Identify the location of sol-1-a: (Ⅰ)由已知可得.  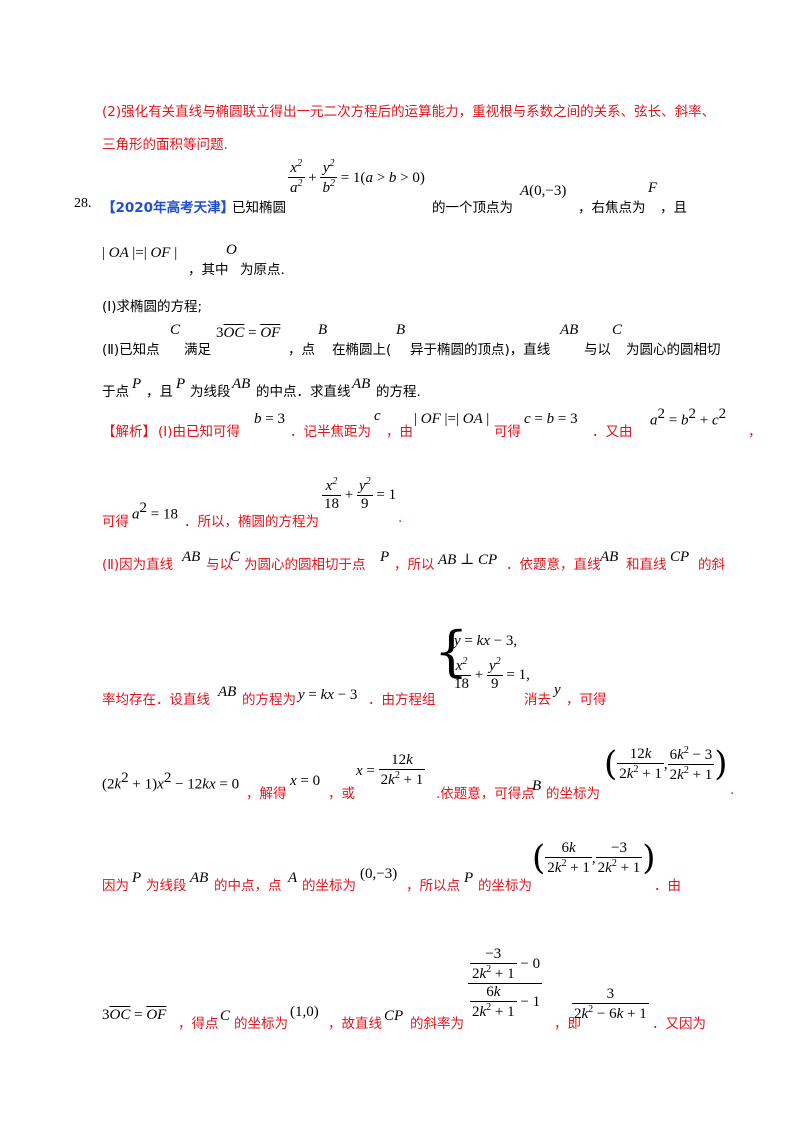
(199, 432).